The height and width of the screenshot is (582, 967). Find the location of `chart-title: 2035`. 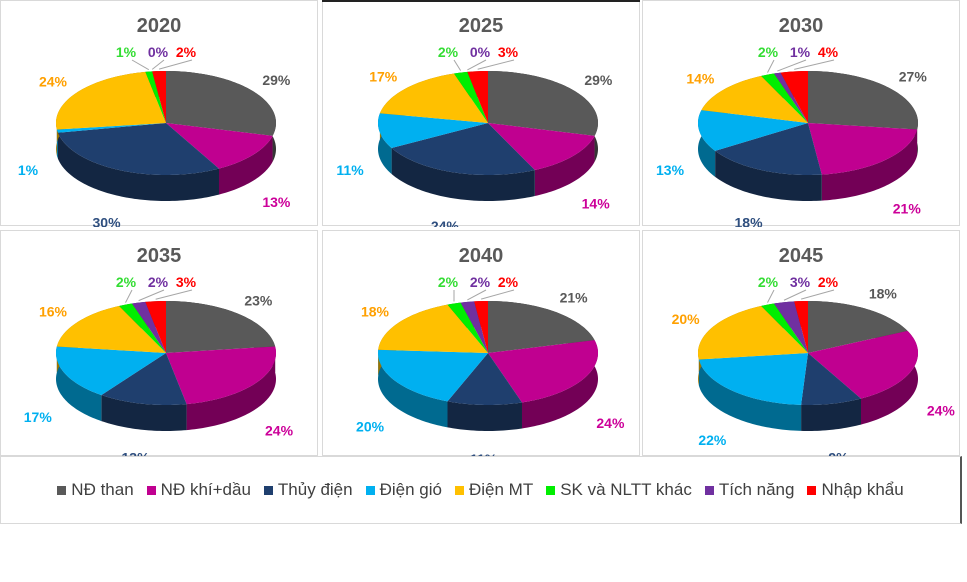

chart-title: 2035 is located at coordinates (159, 256).